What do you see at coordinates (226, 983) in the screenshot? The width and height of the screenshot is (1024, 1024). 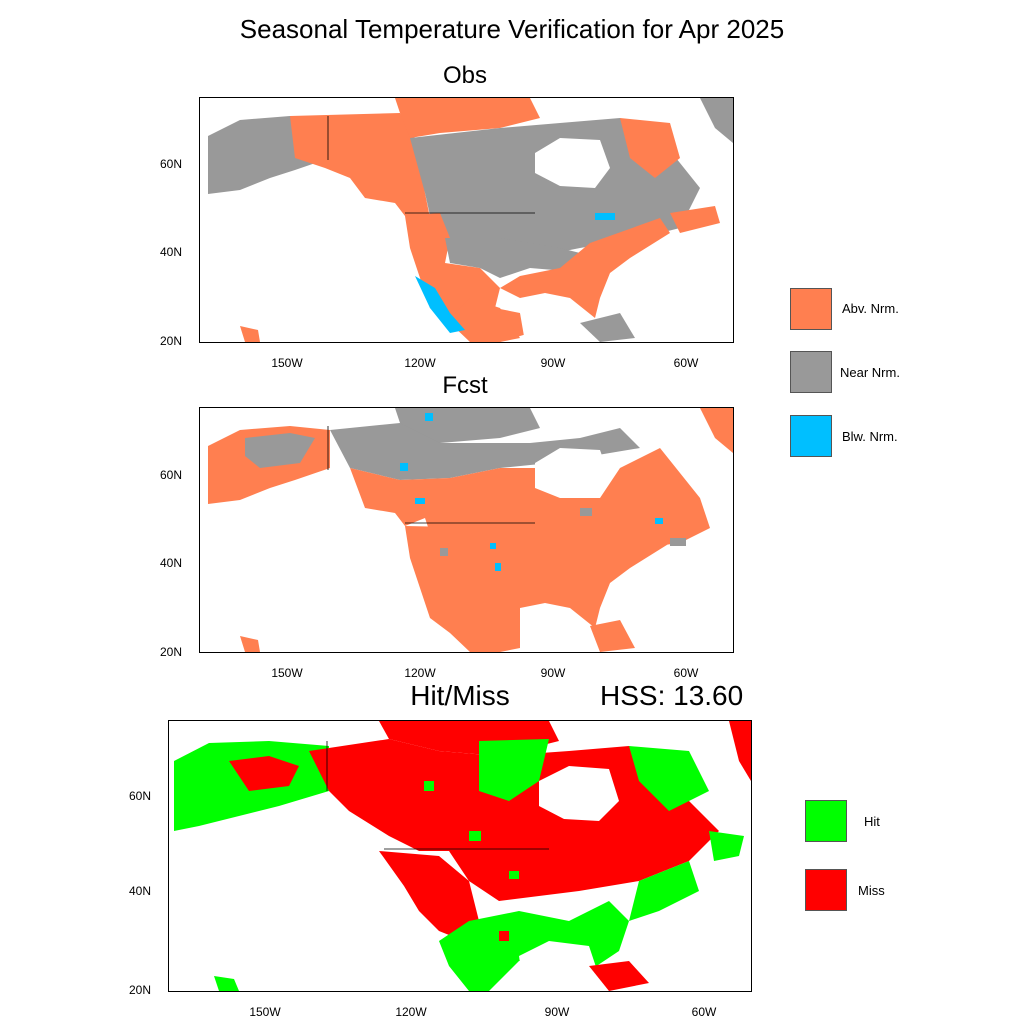 I see `hm-region-hawaii` at bounding box center [226, 983].